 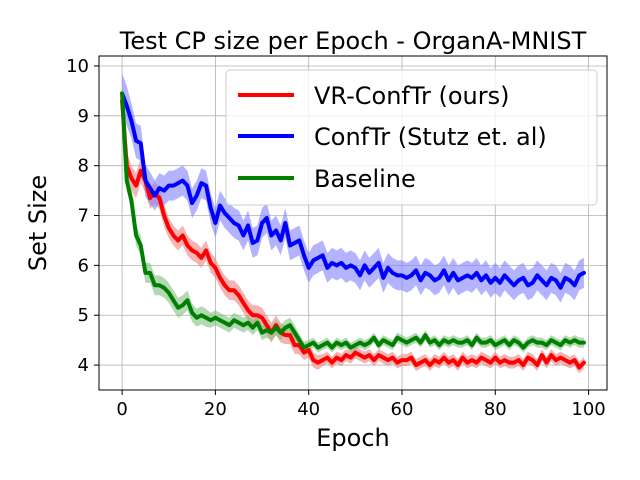 What do you see at coordinates (365, 179) in the screenshot?
I see `legend-label-baseline: Baseline` at bounding box center [365, 179].